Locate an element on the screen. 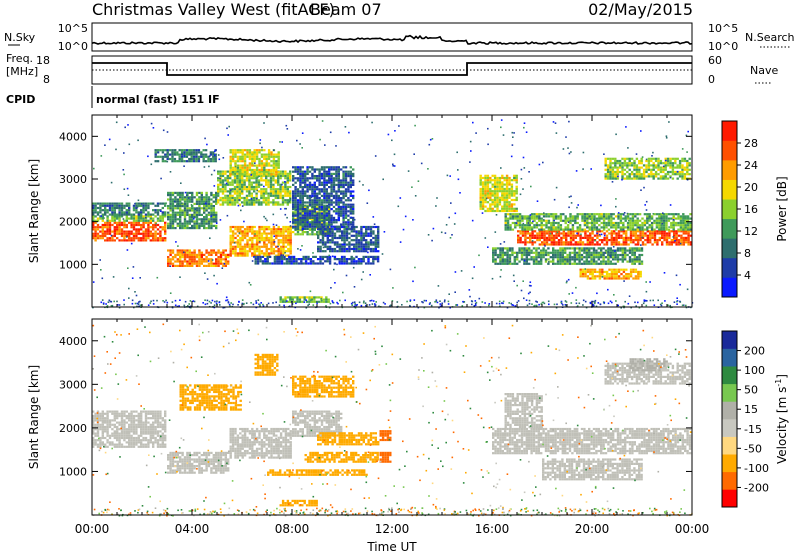  colorbar-tick-label: 12 is located at coordinates (751, 231).